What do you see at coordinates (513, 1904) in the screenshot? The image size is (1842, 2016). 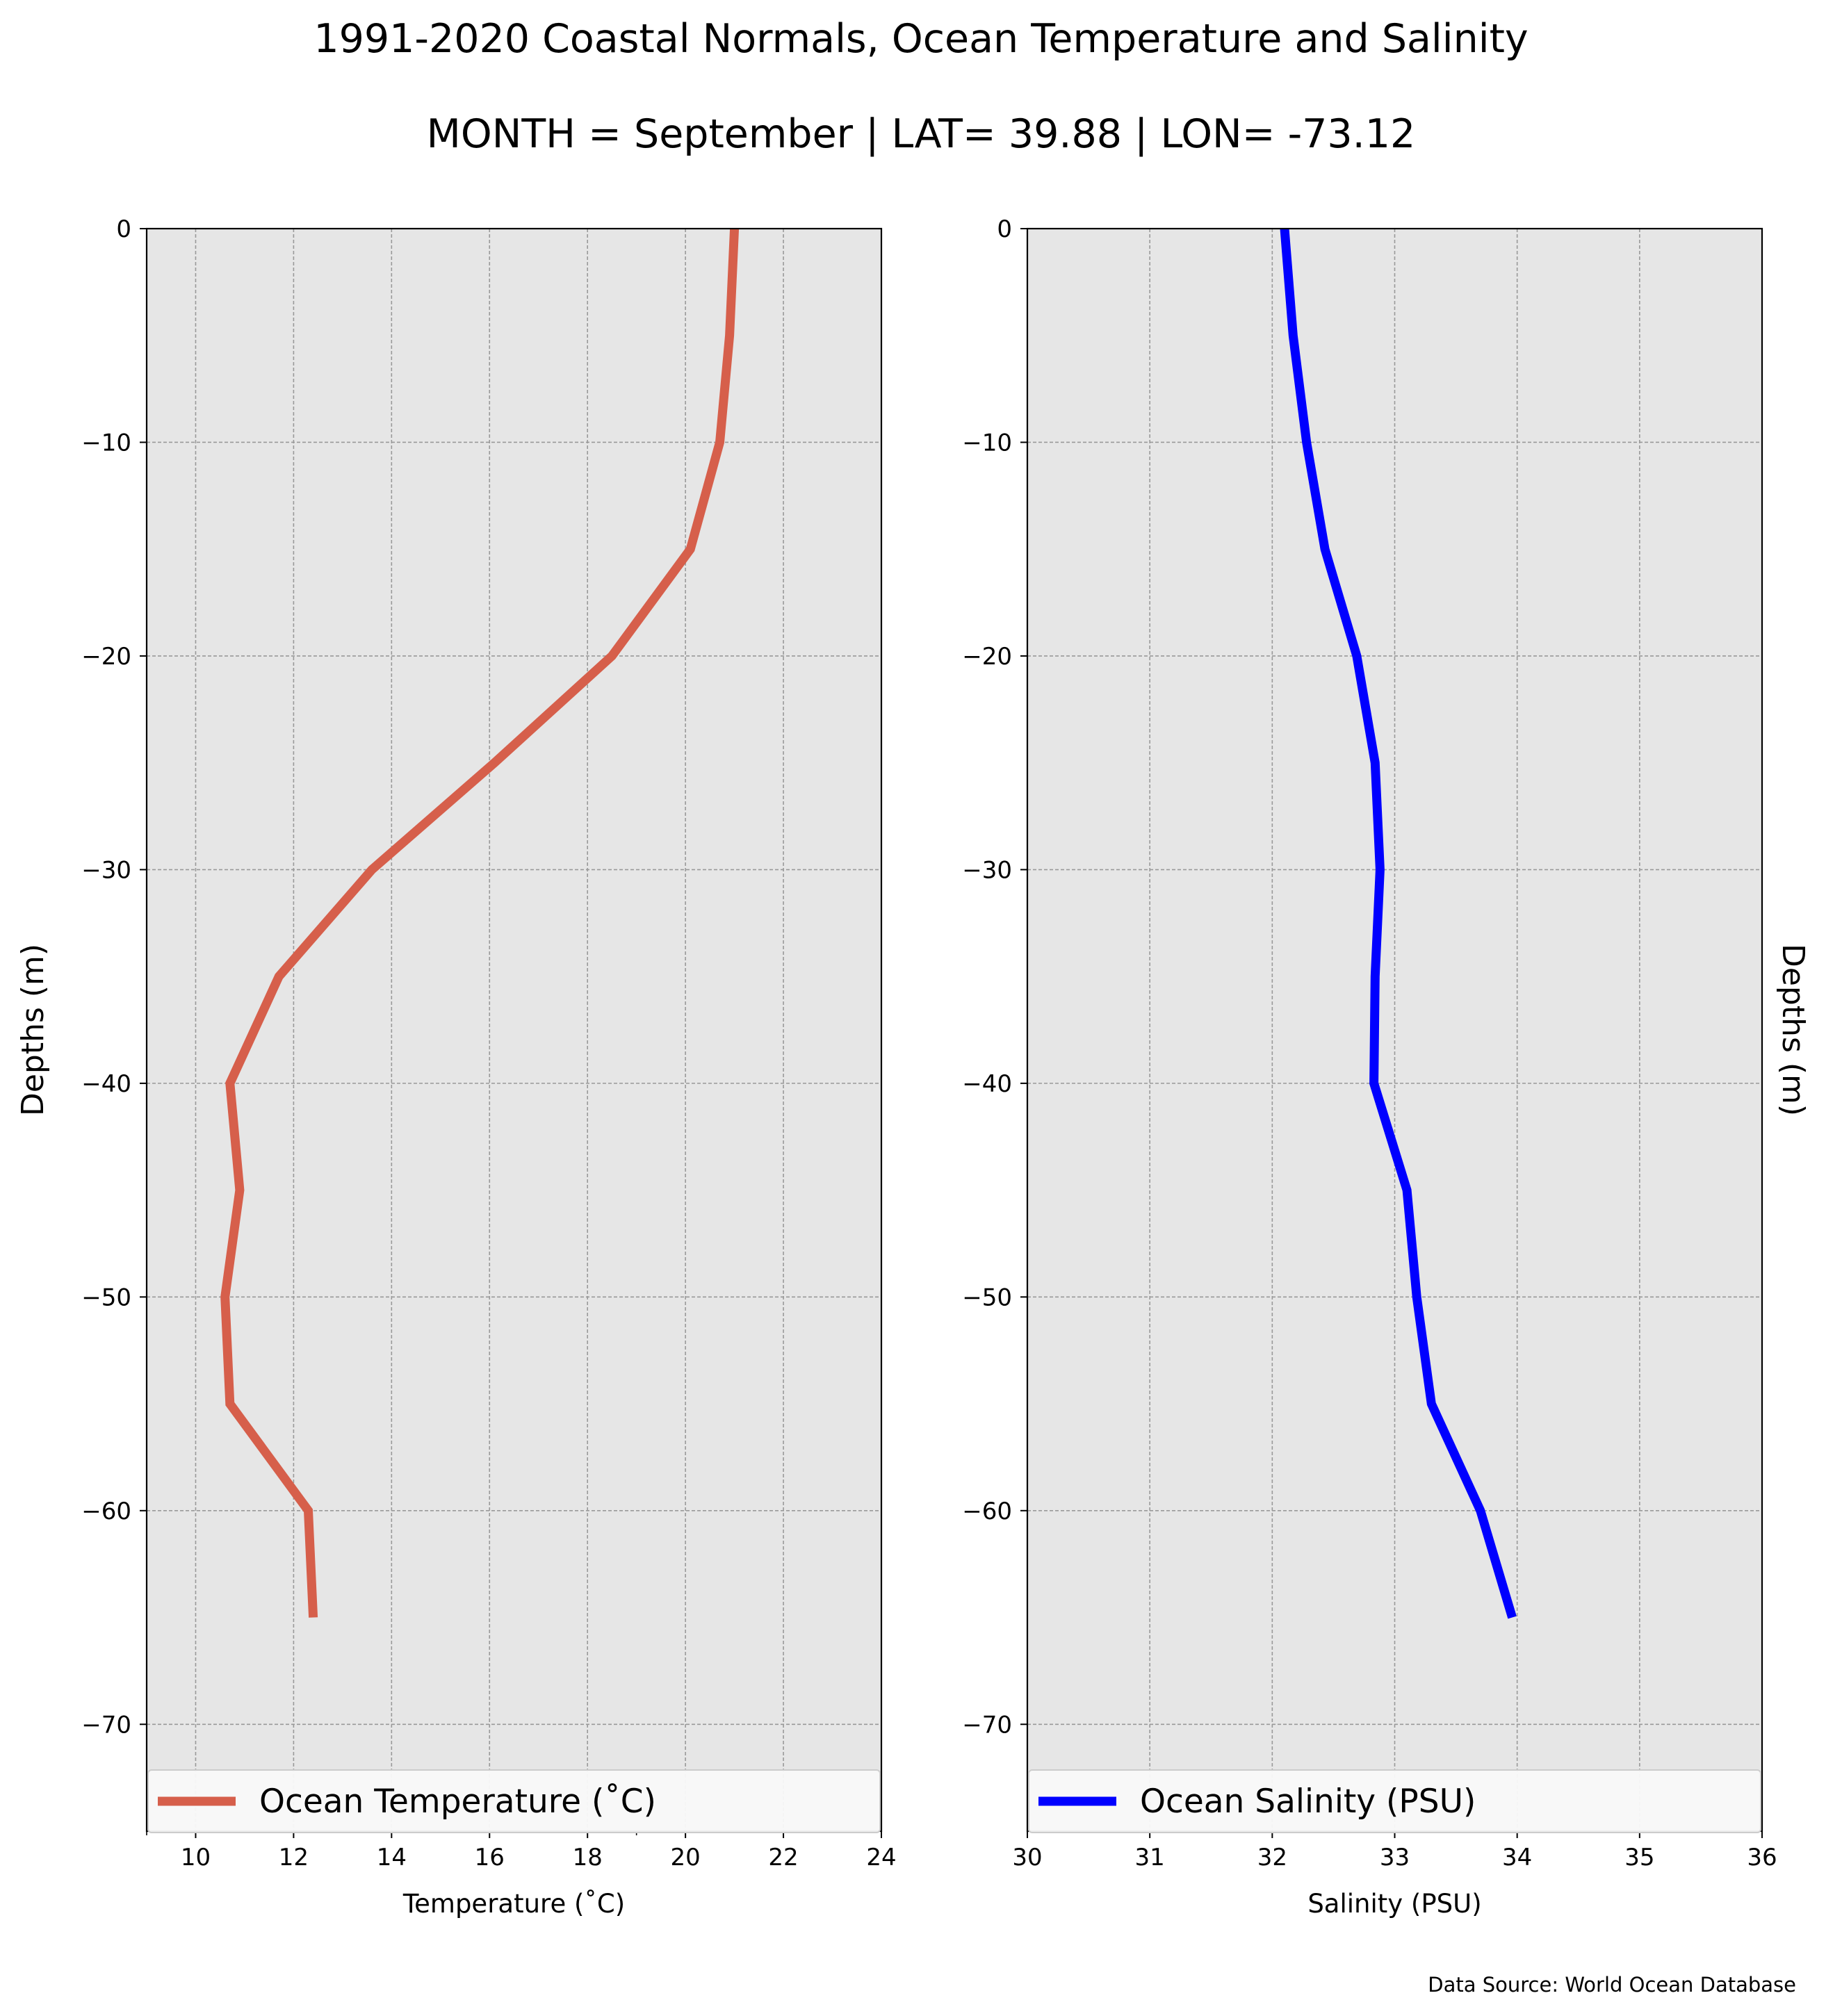 I see `x-axis-title: Temperature (˚C)` at bounding box center [513, 1904].